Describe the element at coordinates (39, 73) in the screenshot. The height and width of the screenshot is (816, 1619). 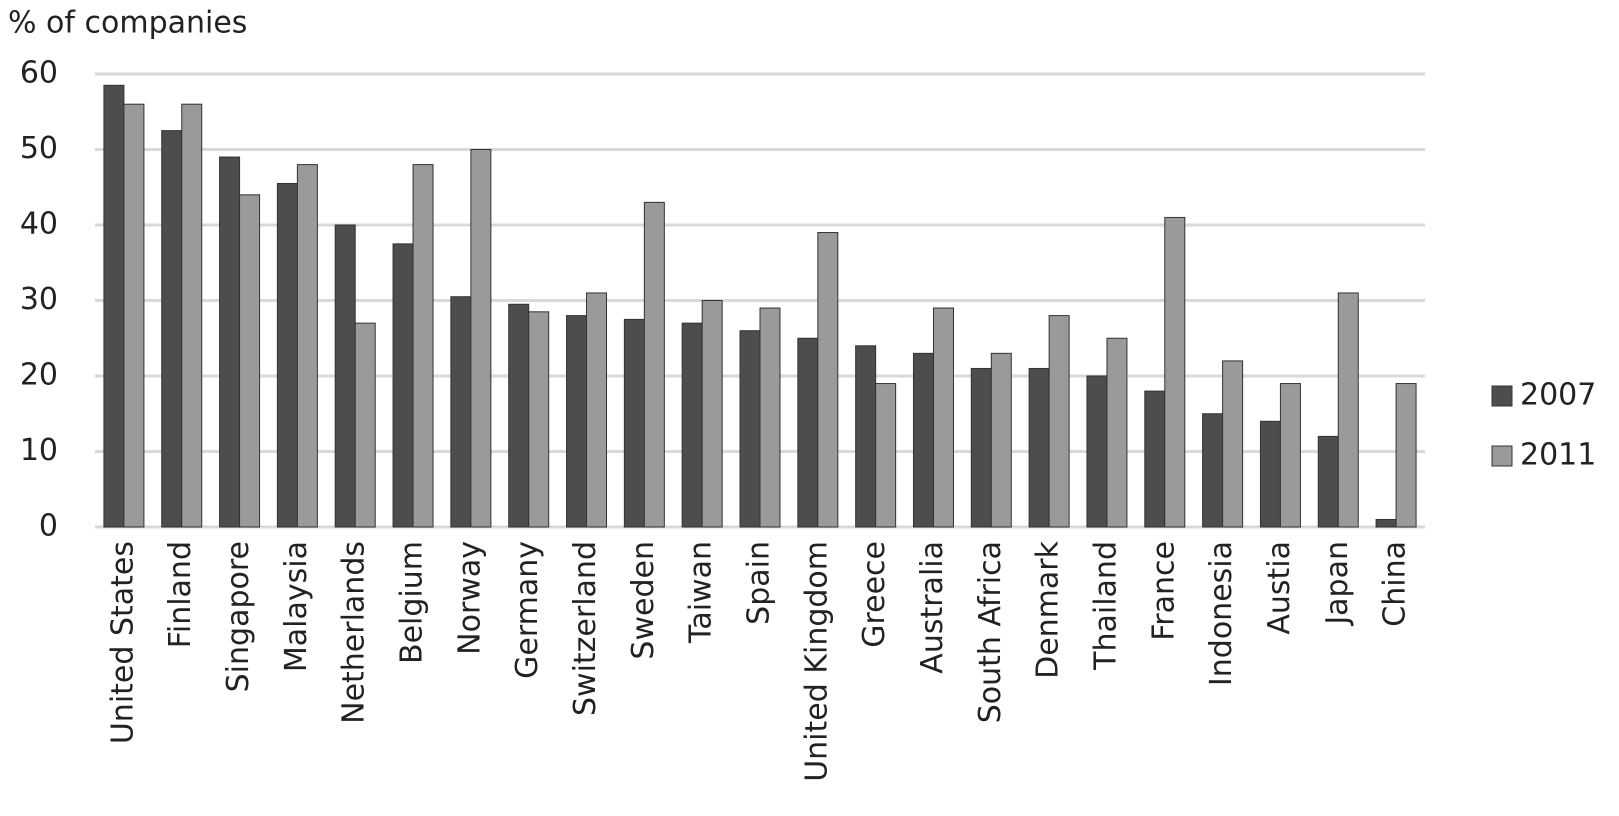
I see `y-tick-label: 60` at that location.